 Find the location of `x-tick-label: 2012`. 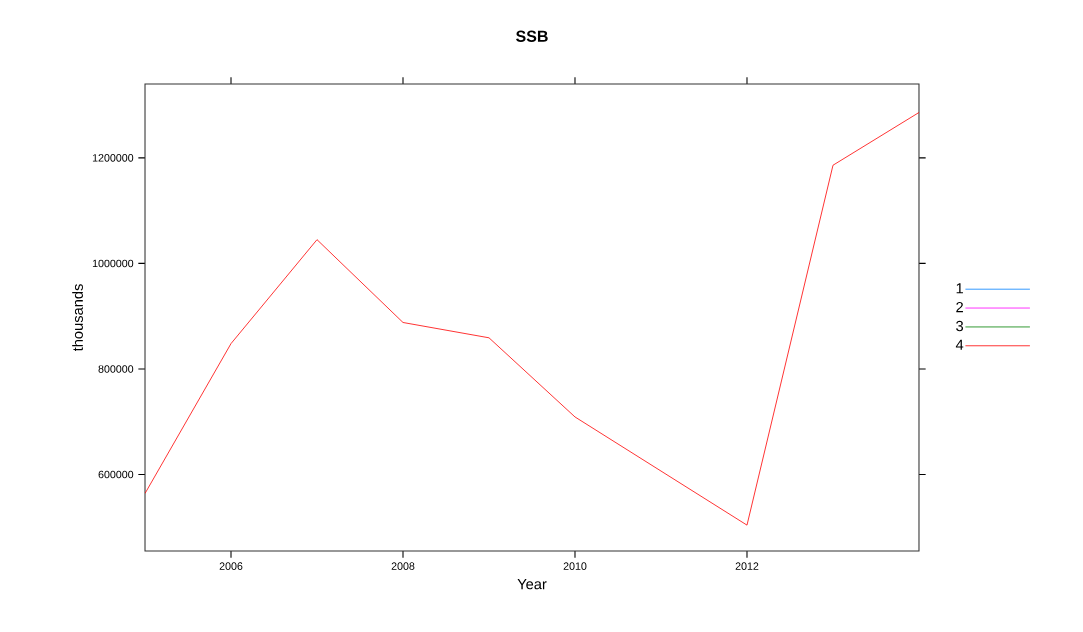

x-tick-label: 2012 is located at coordinates (747, 566).